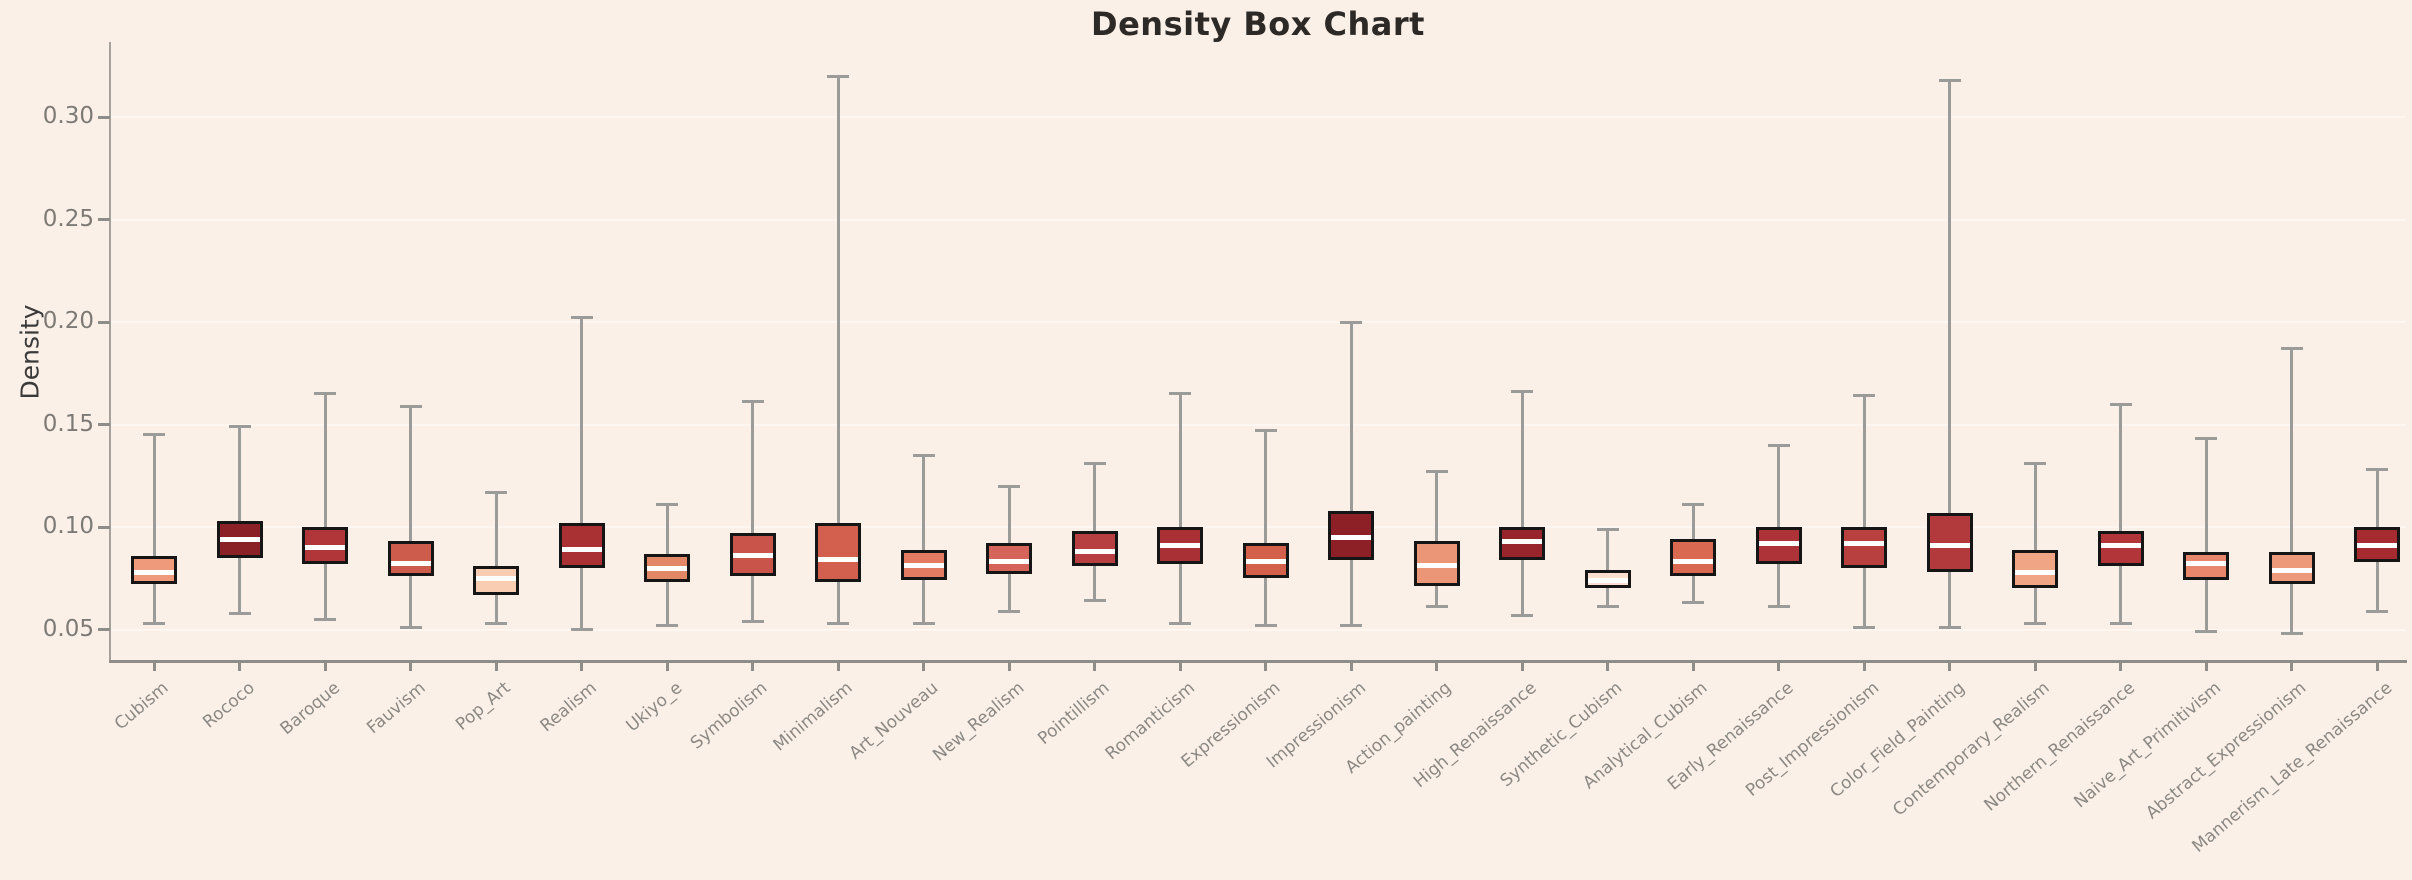  What do you see at coordinates (68, 321) in the screenshot?
I see `y-tick-label: 0.20` at bounding box center [68, 321].